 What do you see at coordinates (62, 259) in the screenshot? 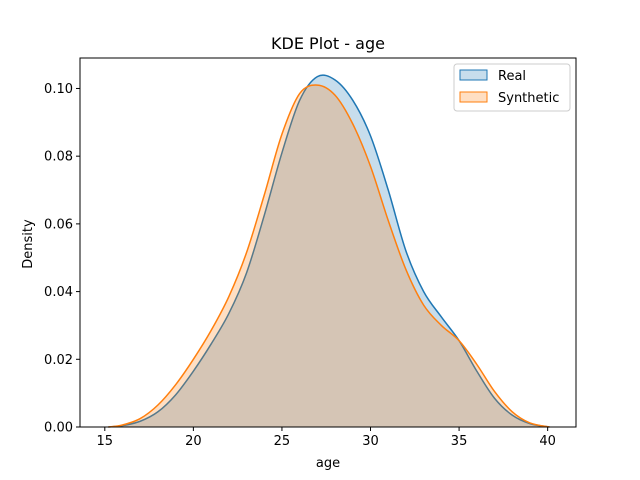
I see `y-axis: 0.00 0.02 0.04 0.06 0.08 0.10` at bounding box center [62, 259].